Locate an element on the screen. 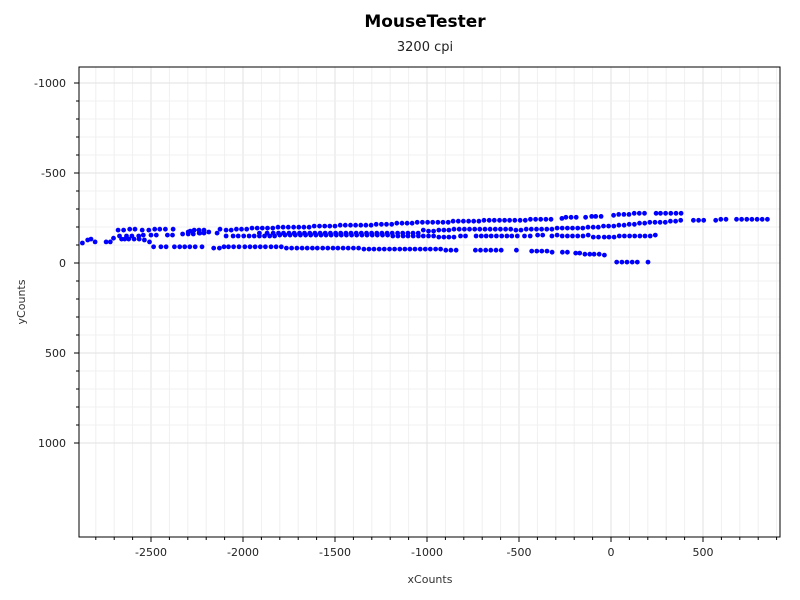 This screenshot has height=600, width=800. x-tick-label: -2500 is located at coordinates (151, 552).